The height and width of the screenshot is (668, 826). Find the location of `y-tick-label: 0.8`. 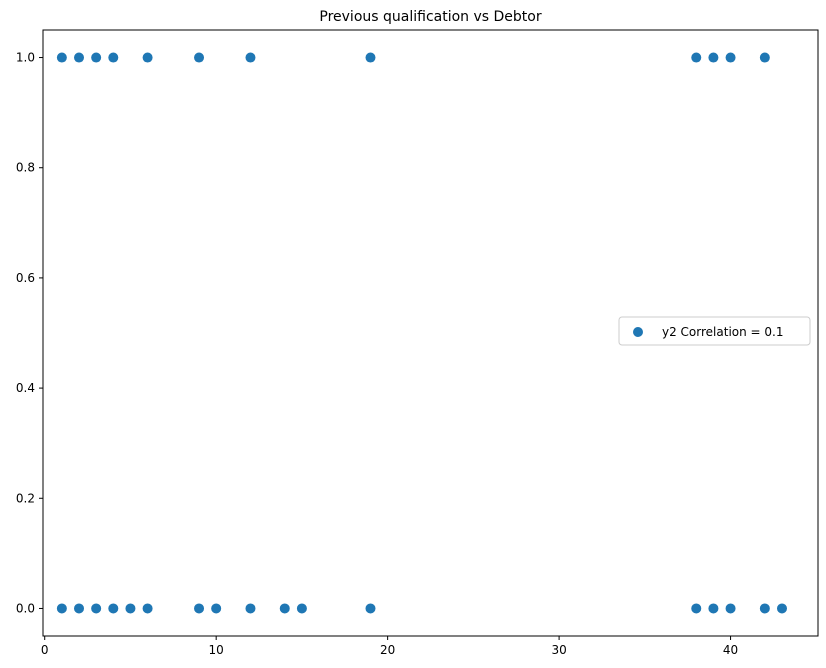

y-tick-label: 0.8 is located at coordinates (25, 168).